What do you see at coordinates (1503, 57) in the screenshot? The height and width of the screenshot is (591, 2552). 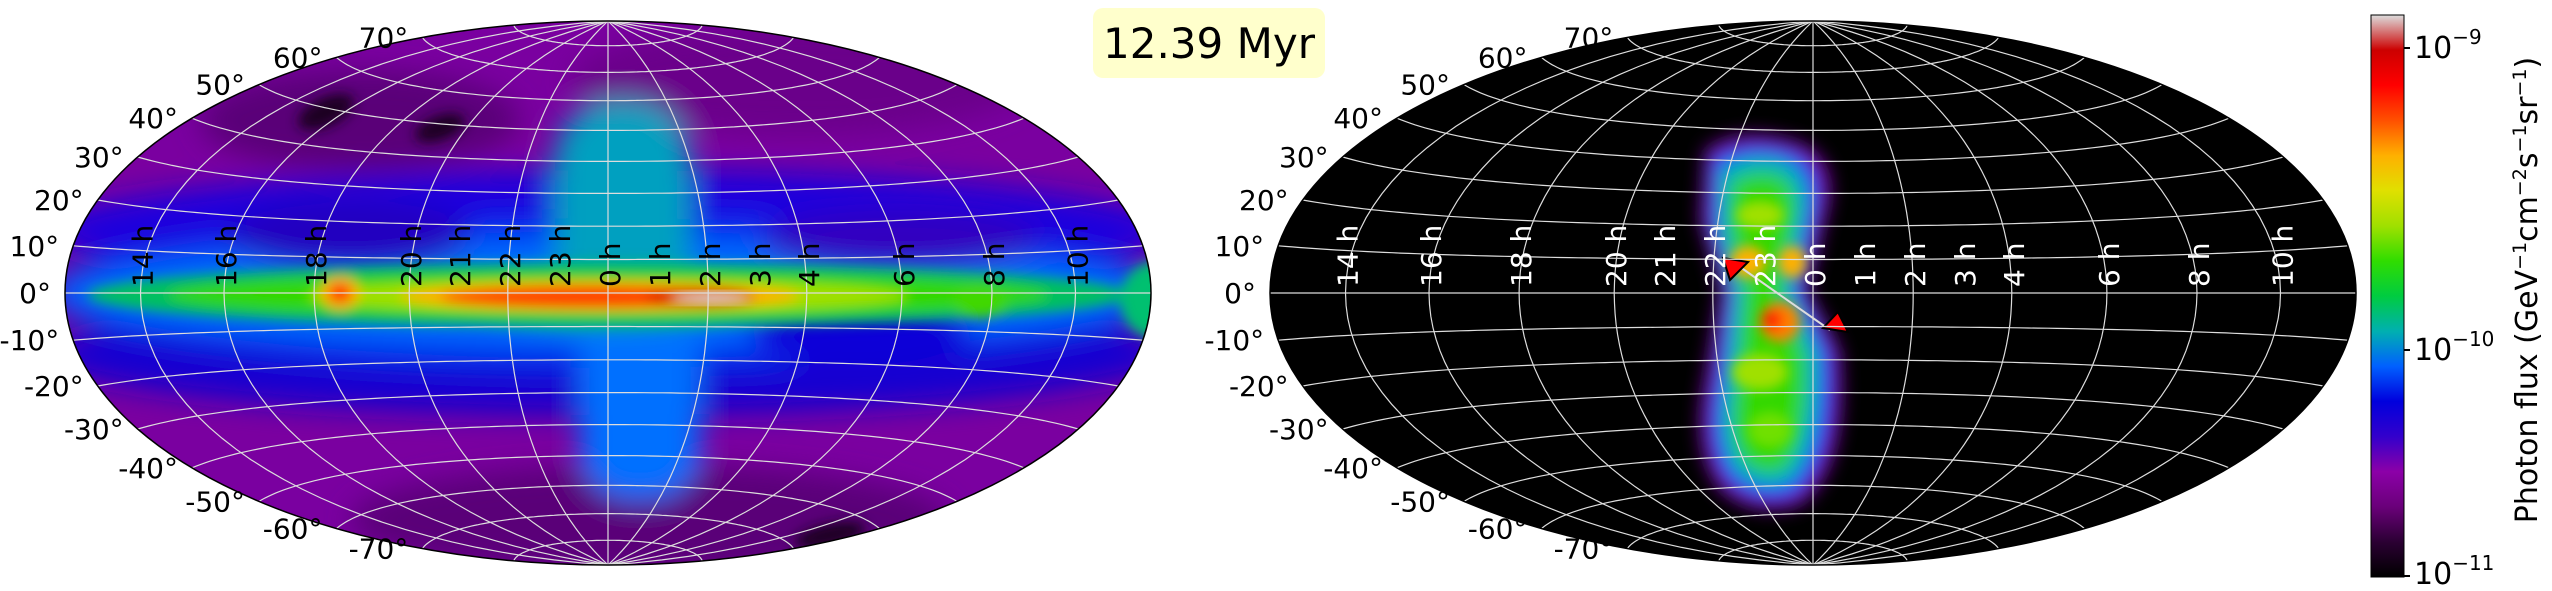 I see `right-lat-label: 60°` at bounding box center [1503, 57].